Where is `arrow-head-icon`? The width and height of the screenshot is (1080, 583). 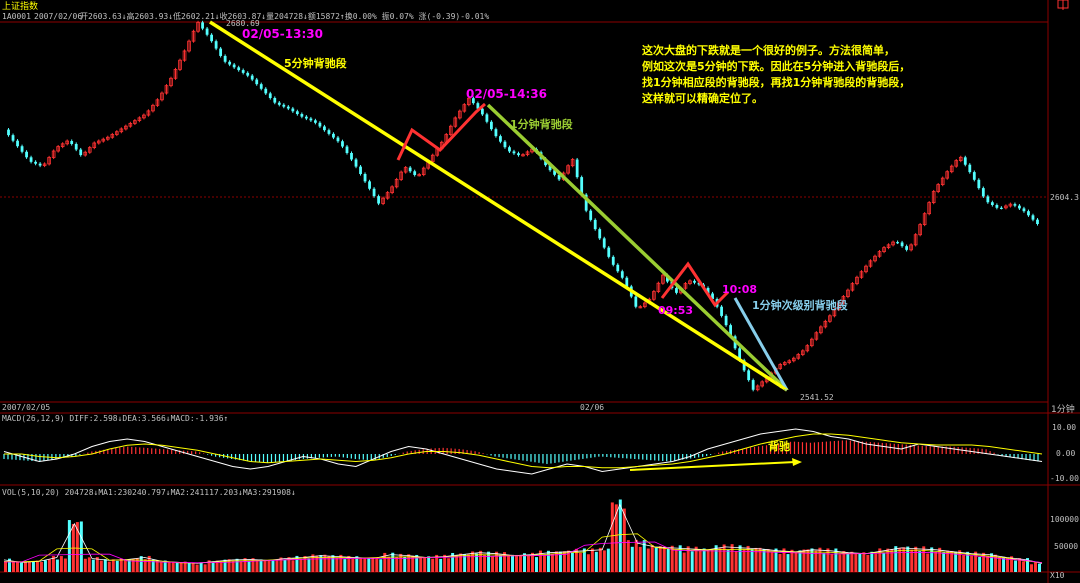
arrow-head-icon is located at coordinates (782, 385).